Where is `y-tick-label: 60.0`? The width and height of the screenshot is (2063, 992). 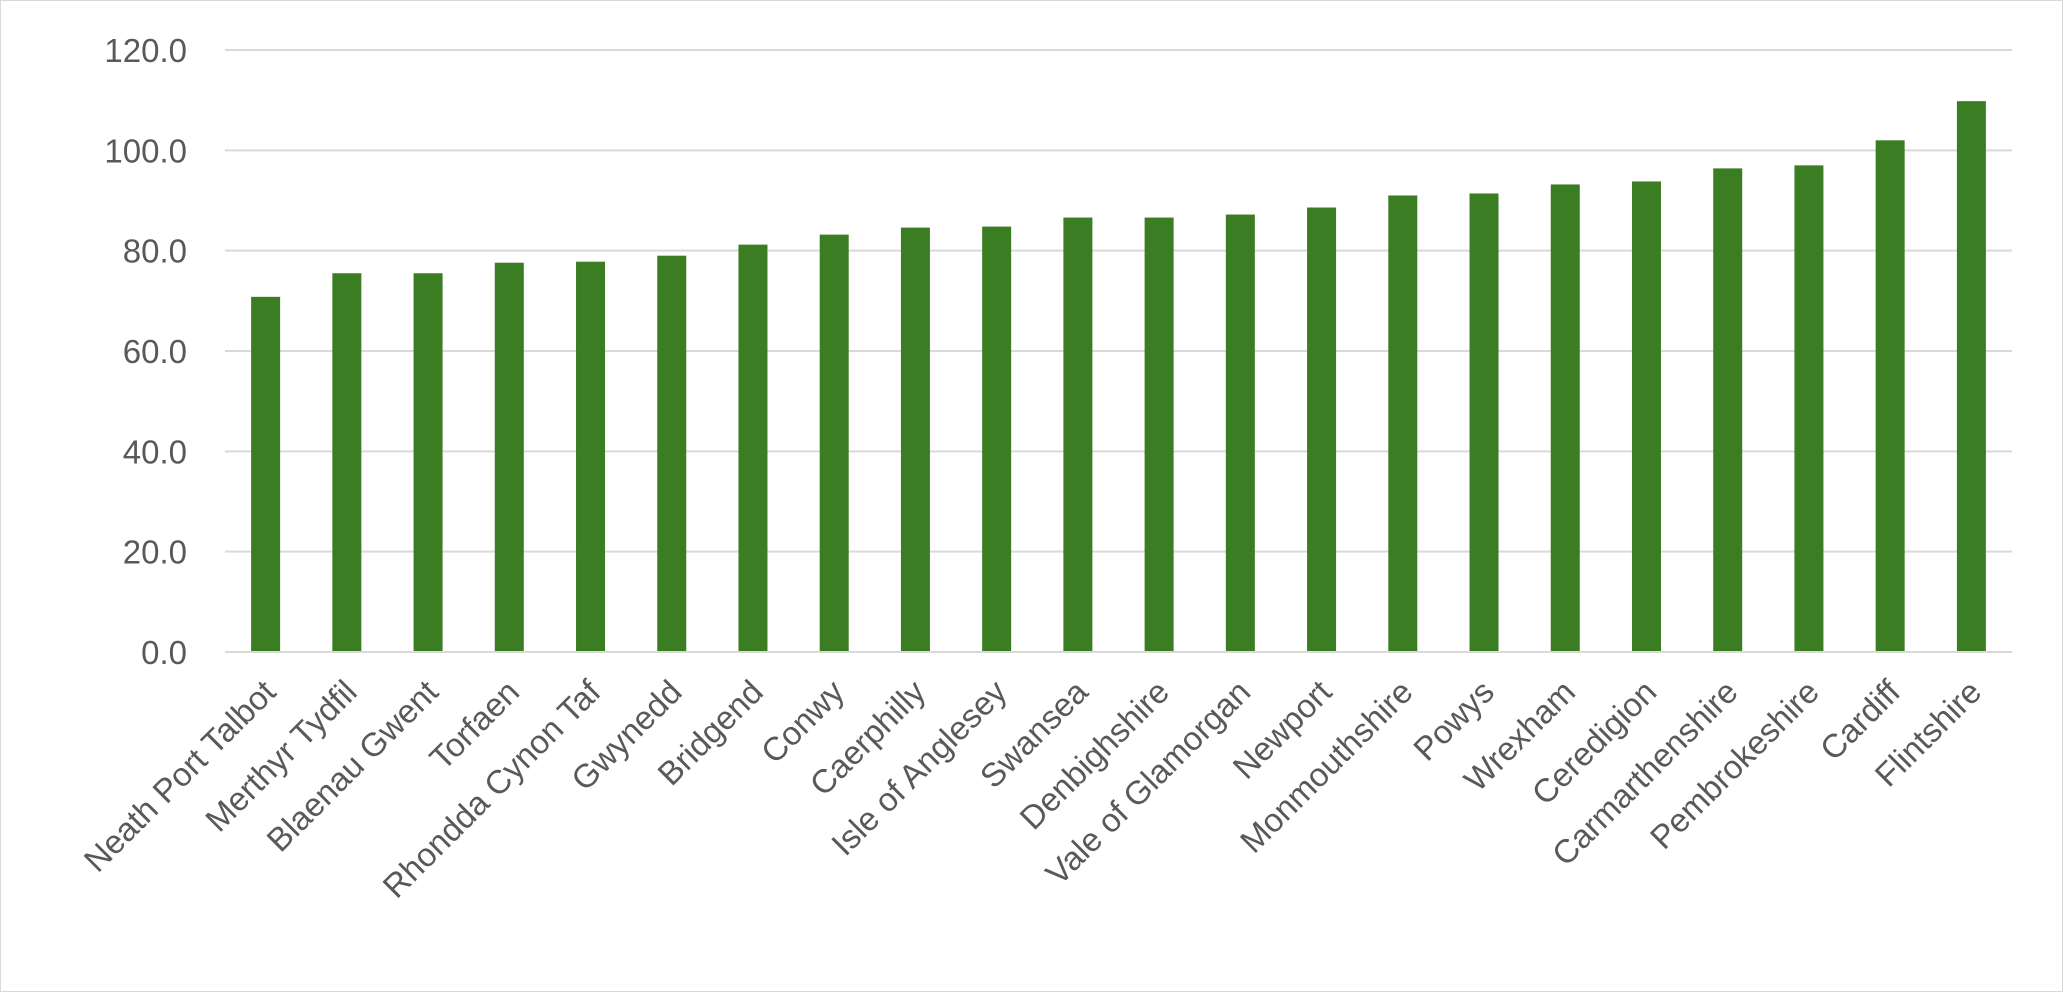 y-tick-label: 60.0 is located at coordinates (155, 351).